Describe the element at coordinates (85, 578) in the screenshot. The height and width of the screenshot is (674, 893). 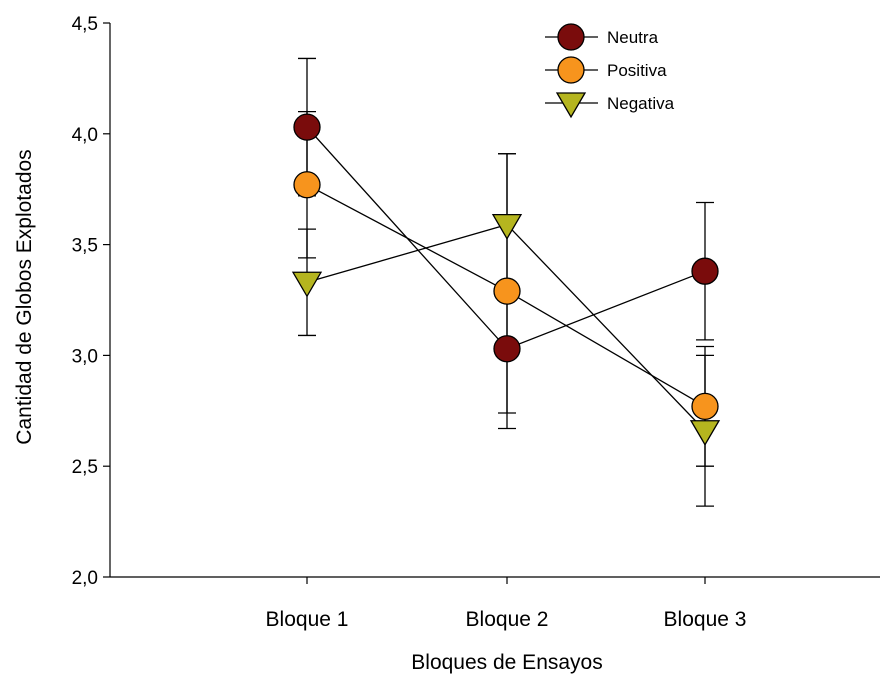
I see `y-tick-label: 2,0` at that location.